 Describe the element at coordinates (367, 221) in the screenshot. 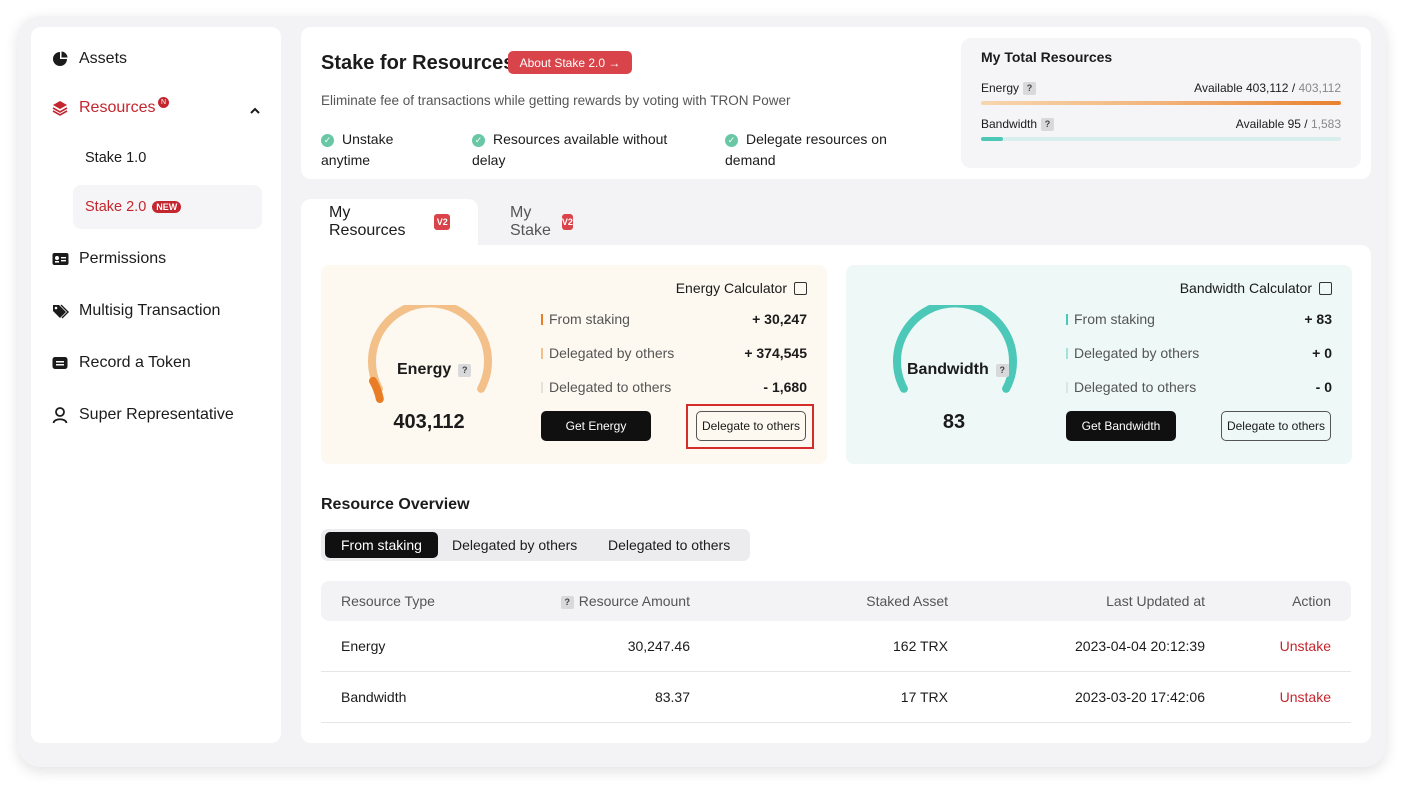

I see `tab-label: My Resources` at that location.